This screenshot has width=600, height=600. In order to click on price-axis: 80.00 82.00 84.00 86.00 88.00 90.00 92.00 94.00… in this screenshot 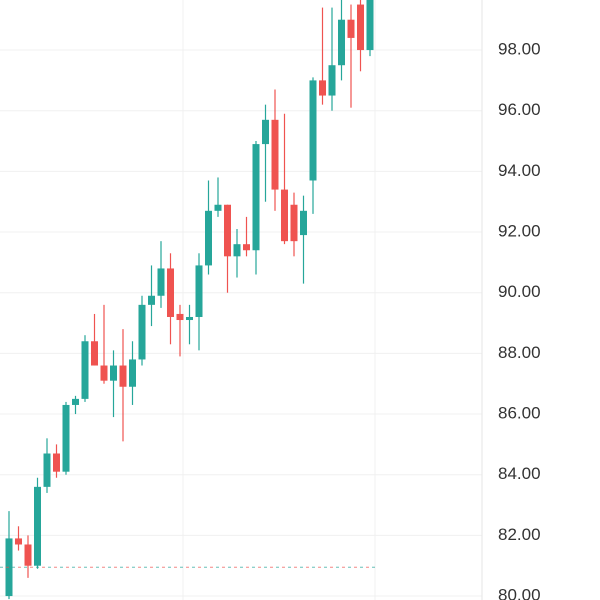, I will do `click(519, 320)`.